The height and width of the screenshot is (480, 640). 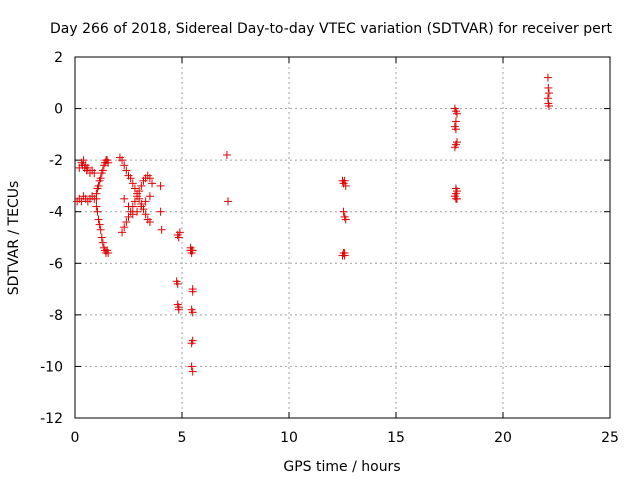 What do you see at coordinates (503, 438) in the screenshot?
I see `x-tick-label: 20` at bounding box center [503, 438].